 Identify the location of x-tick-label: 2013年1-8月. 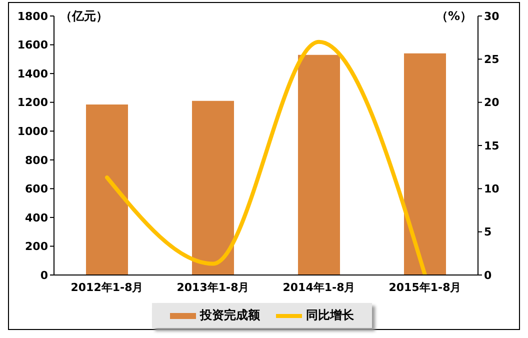
(213, 287).